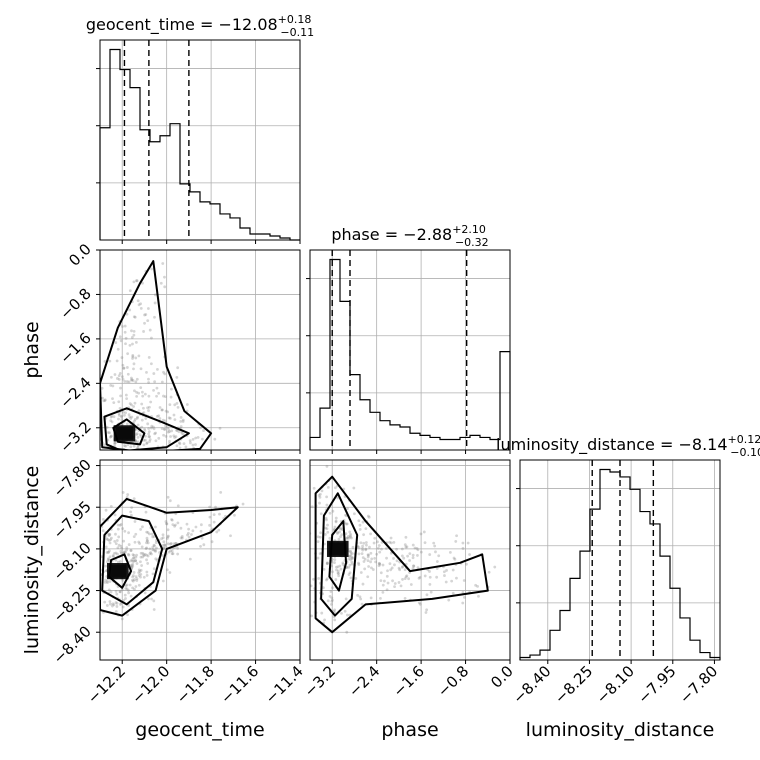 This screenshot has width=760, height=760. I want to click on x-tick-label-3: −11.6, so click(239, 684).